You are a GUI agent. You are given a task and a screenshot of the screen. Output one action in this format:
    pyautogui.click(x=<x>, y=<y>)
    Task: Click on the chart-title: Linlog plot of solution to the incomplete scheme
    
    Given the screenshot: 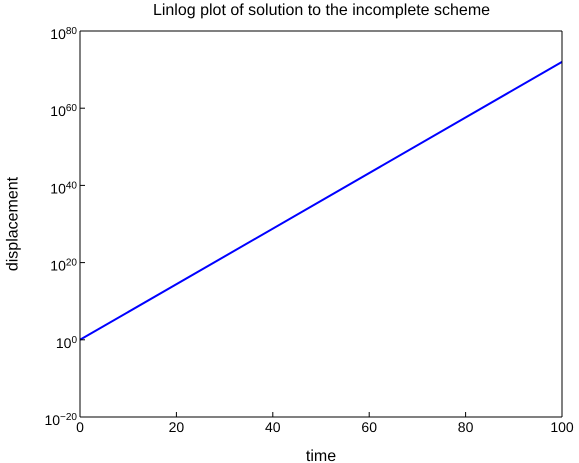 What is the action you would take?
    pyautogui.click(x=322, y=11)
    